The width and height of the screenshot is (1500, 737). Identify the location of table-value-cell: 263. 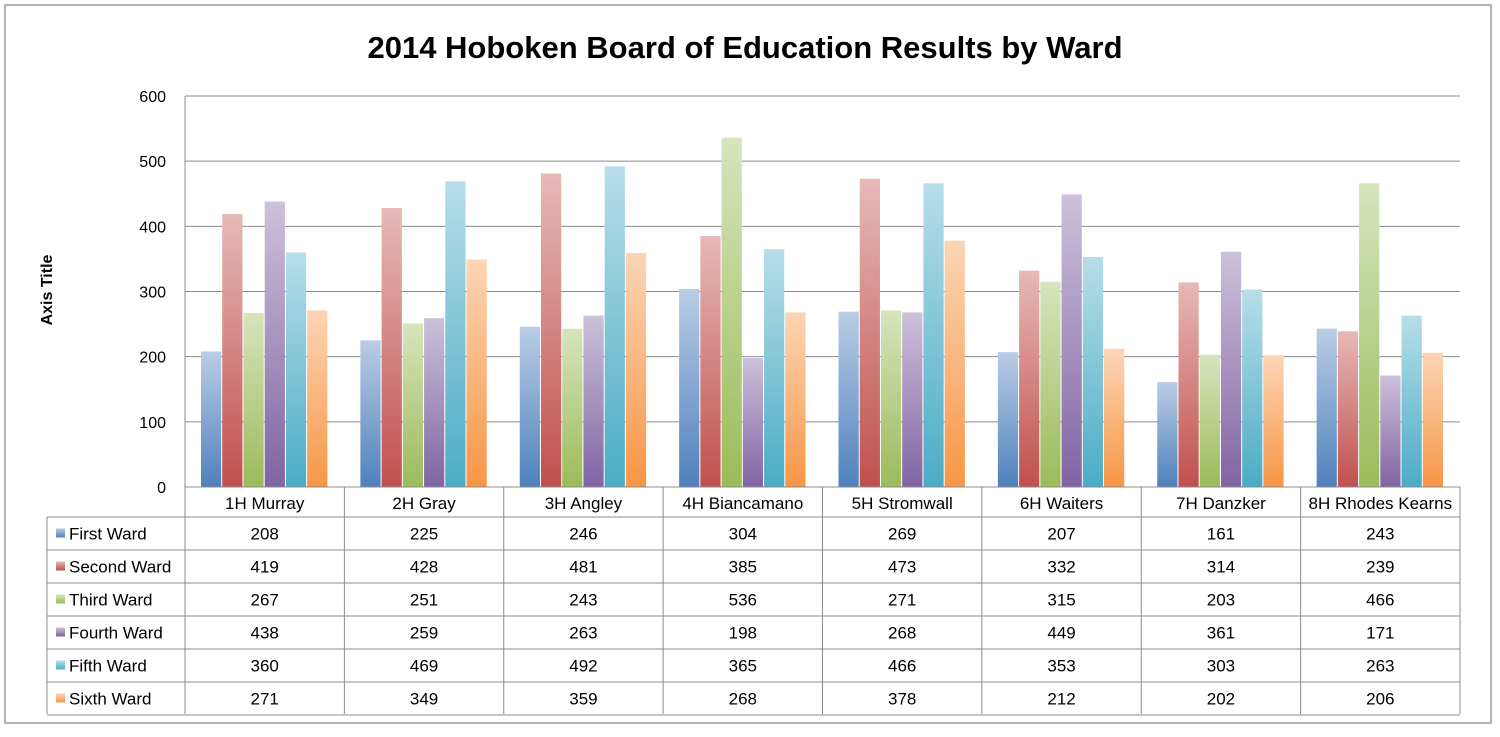
(1380, 666).